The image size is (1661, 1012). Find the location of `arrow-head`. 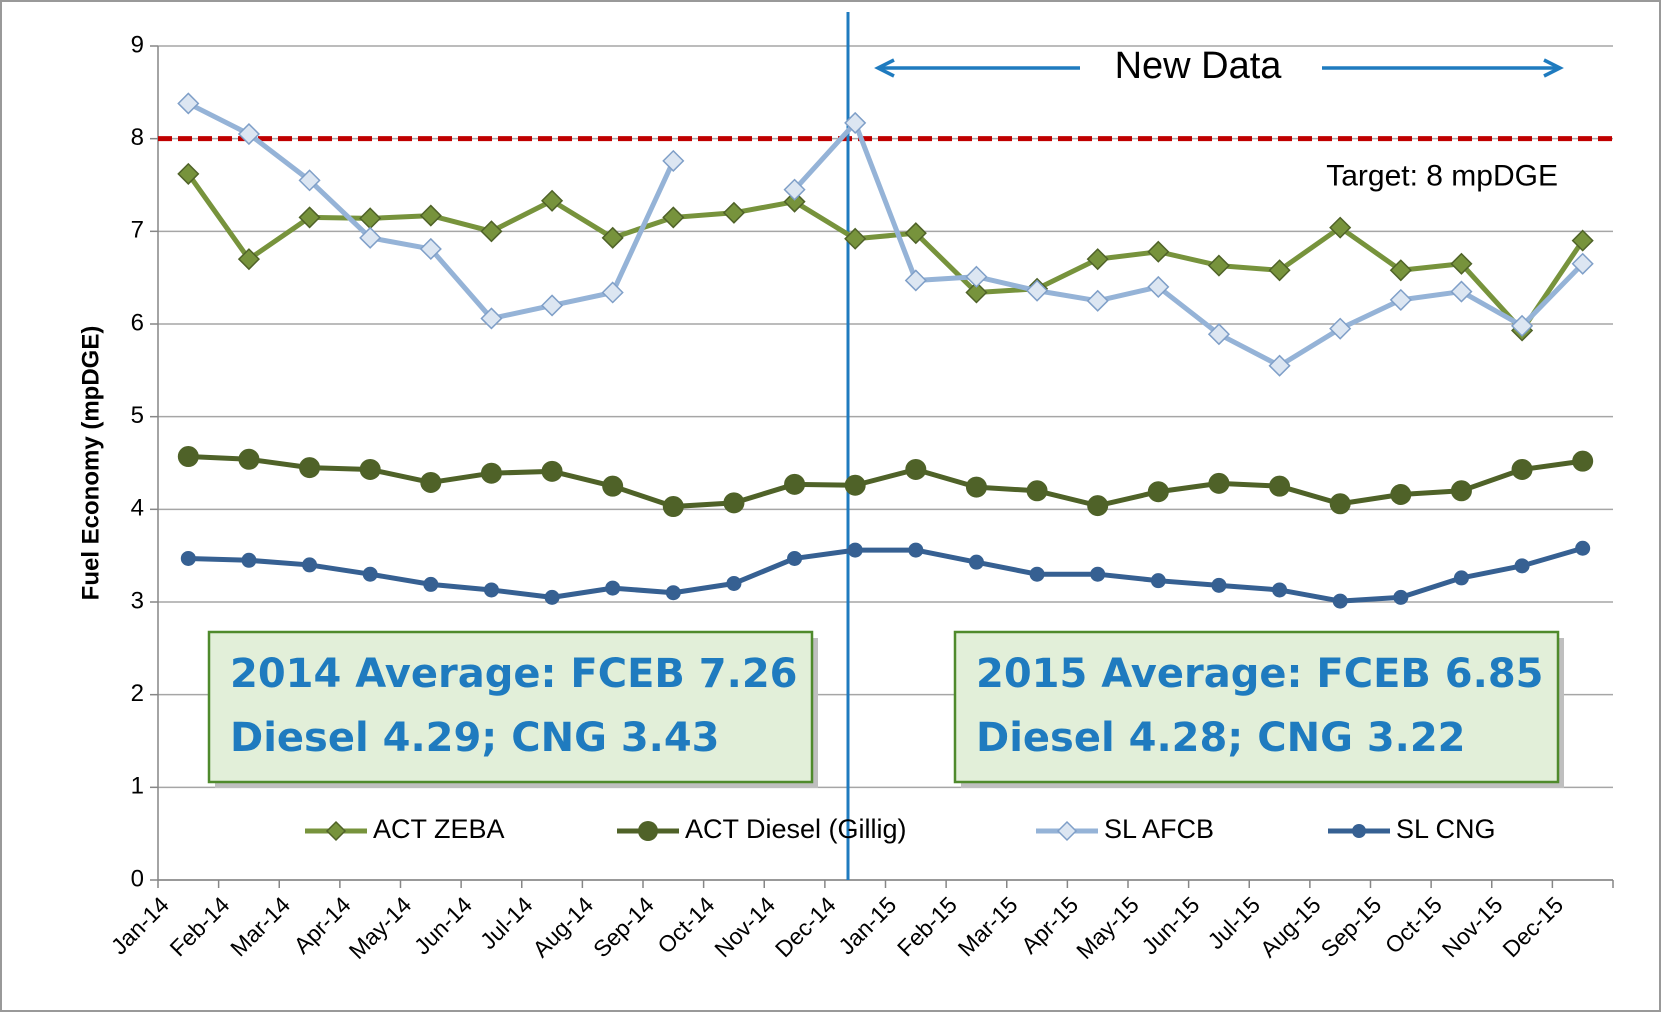

arrow-head is located at coordinates (1553, 68).